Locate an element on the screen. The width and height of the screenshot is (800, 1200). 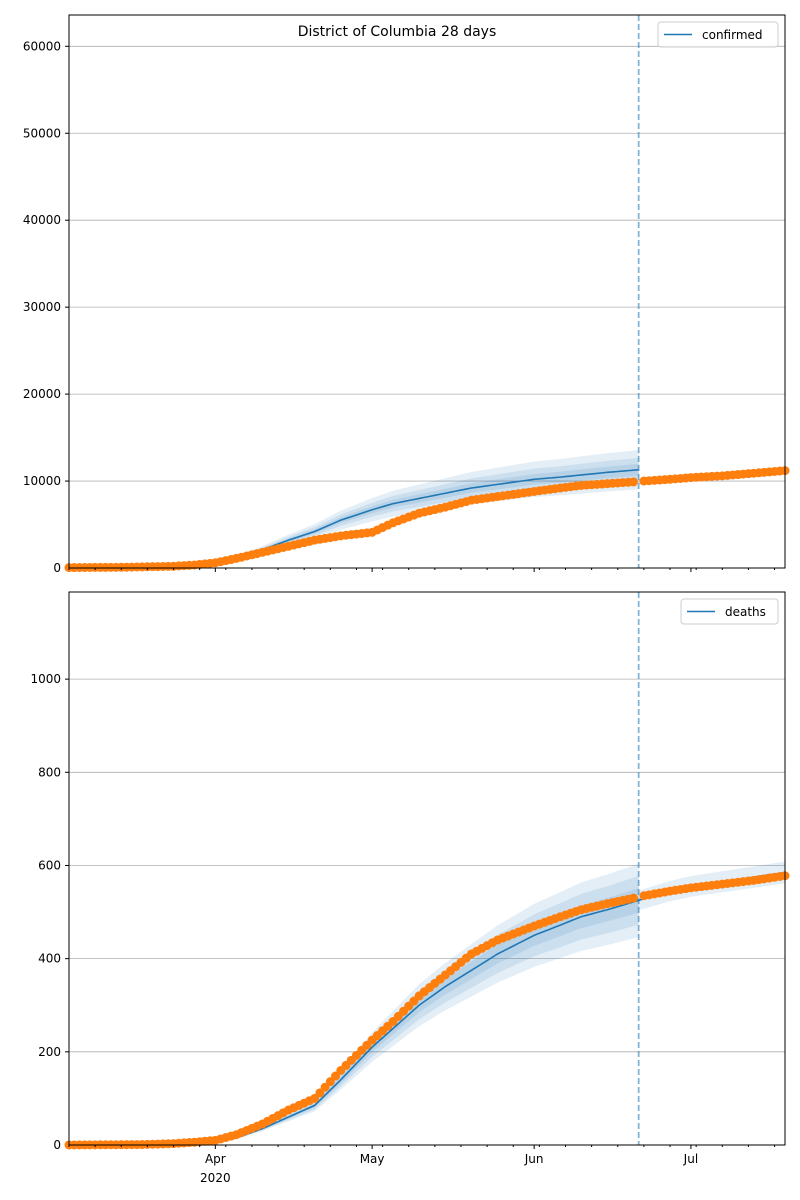
y-tick-label: 60000 is located at coordinates (42, 46).